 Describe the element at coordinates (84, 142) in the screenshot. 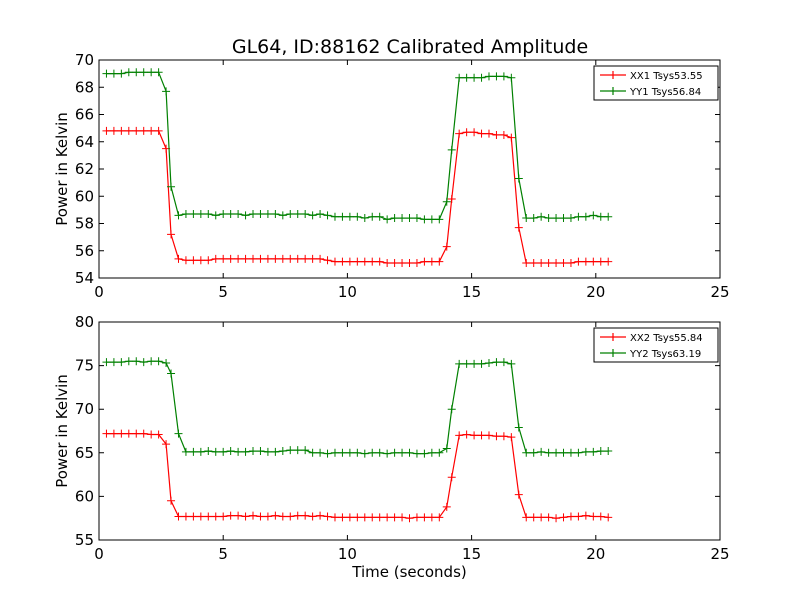

I see `y-tick-label: 64` at that location.